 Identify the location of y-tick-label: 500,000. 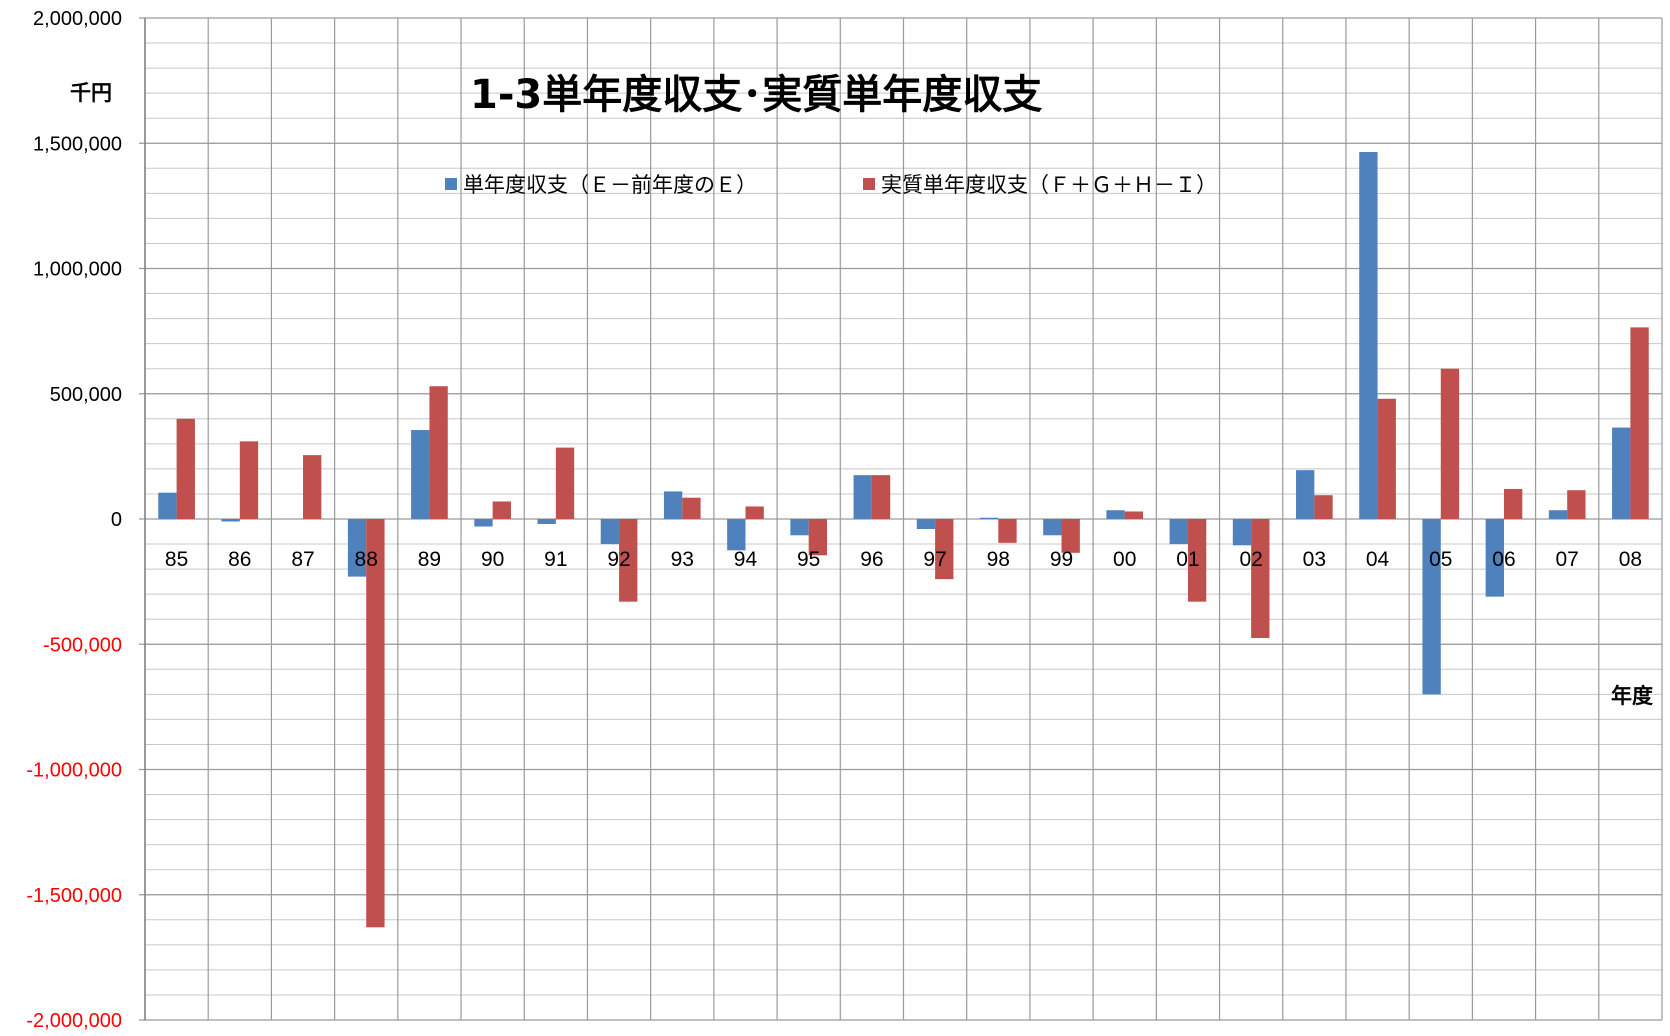
(86, 395).